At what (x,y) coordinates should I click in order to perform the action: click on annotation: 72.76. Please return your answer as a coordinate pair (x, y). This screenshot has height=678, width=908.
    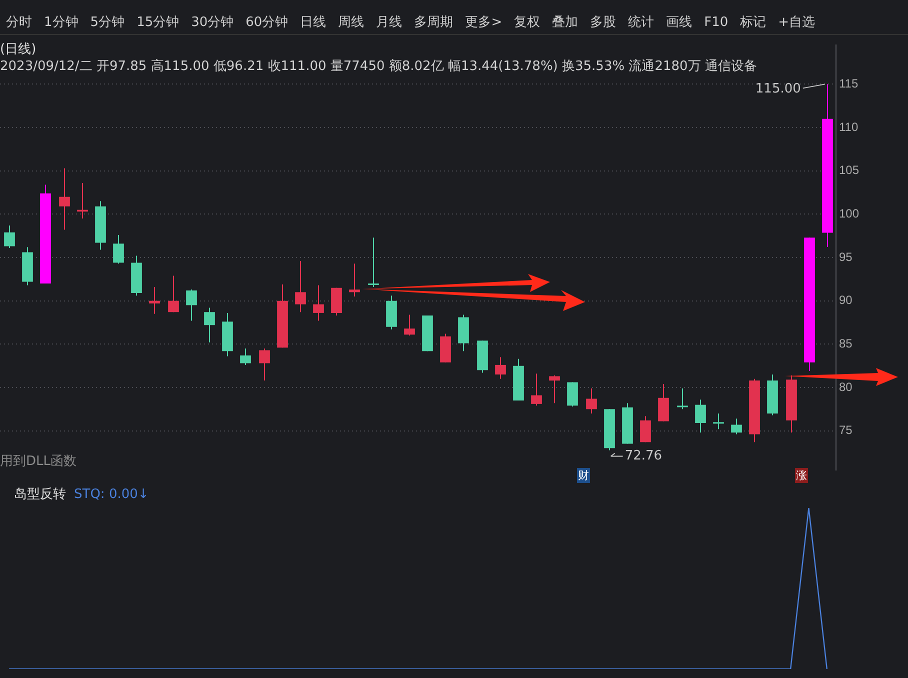
    Looking at the image, I should click on (643, 456).